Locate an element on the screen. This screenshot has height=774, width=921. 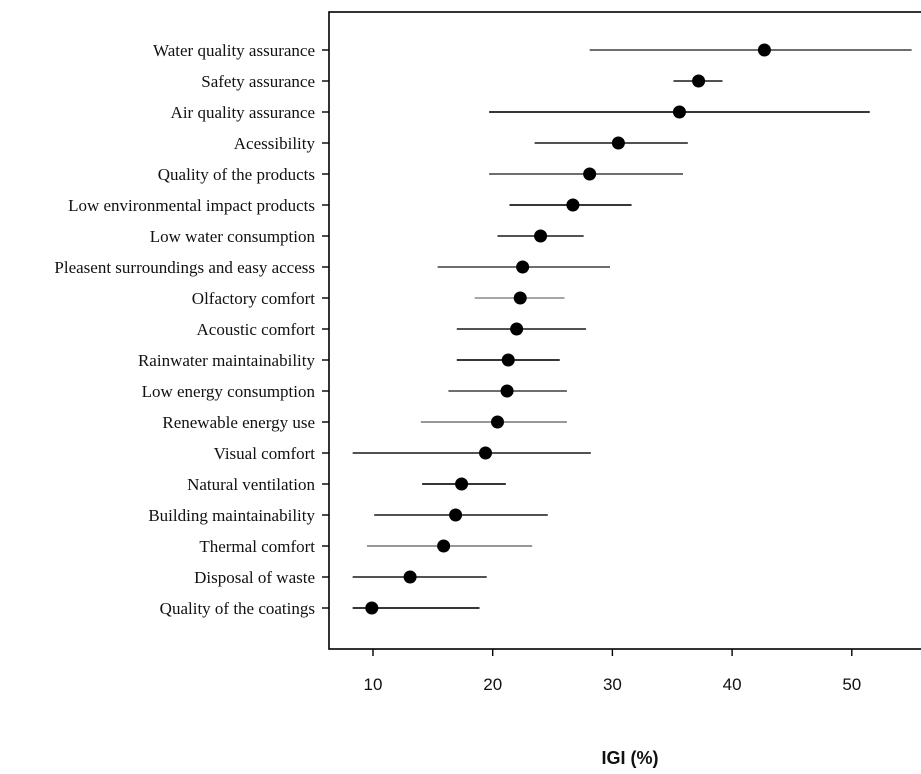
category-label: Acoustic comfort is located at coordinates (256, 329).